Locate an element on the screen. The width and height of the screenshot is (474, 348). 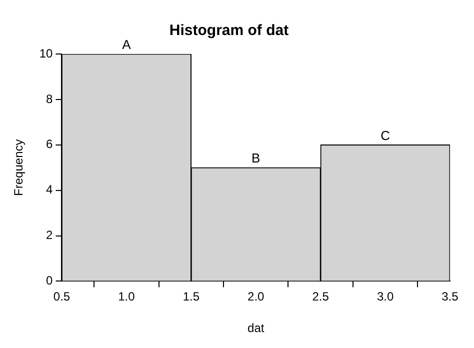
x-tick-label: 1.5 is located at coordinates (191, 297).